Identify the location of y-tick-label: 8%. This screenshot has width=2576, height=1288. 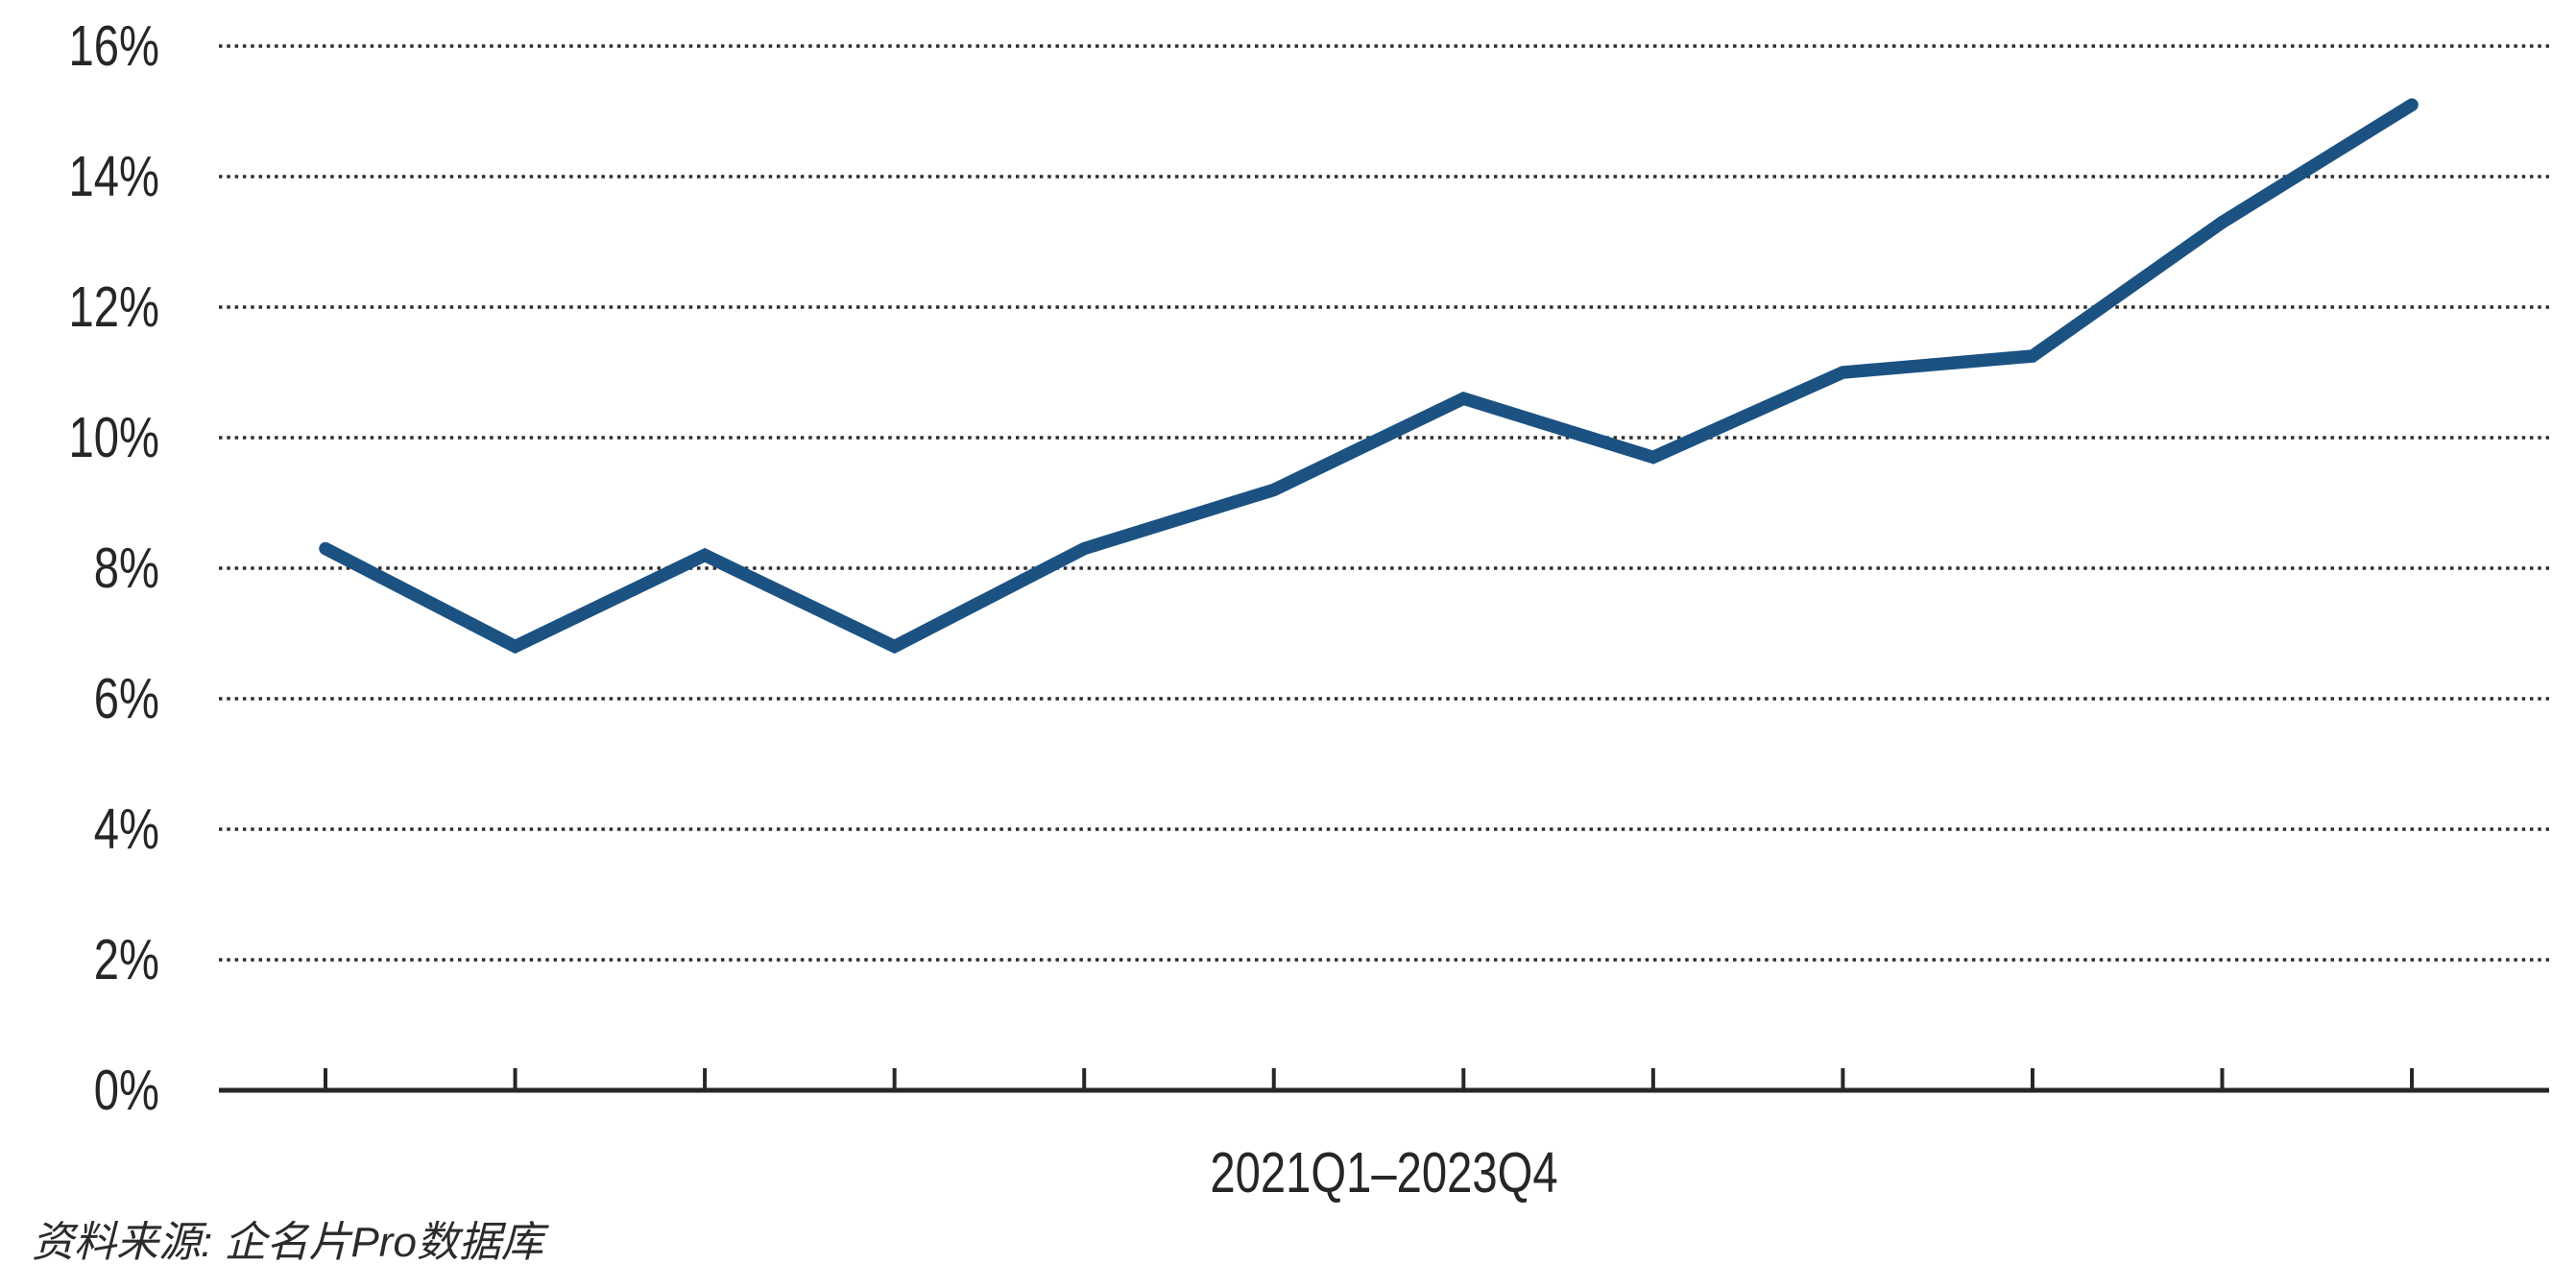
(126, 568).